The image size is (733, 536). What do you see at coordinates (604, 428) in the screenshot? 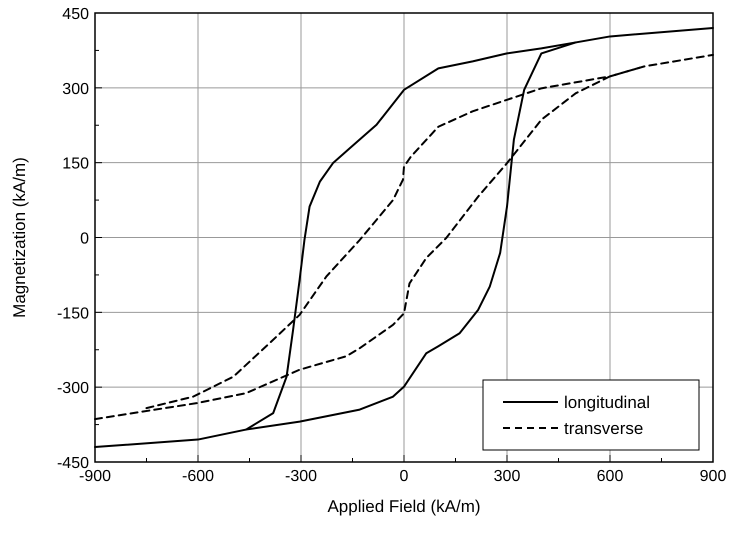
I see `legend-label: transverse` at bounding box center [604, 428].